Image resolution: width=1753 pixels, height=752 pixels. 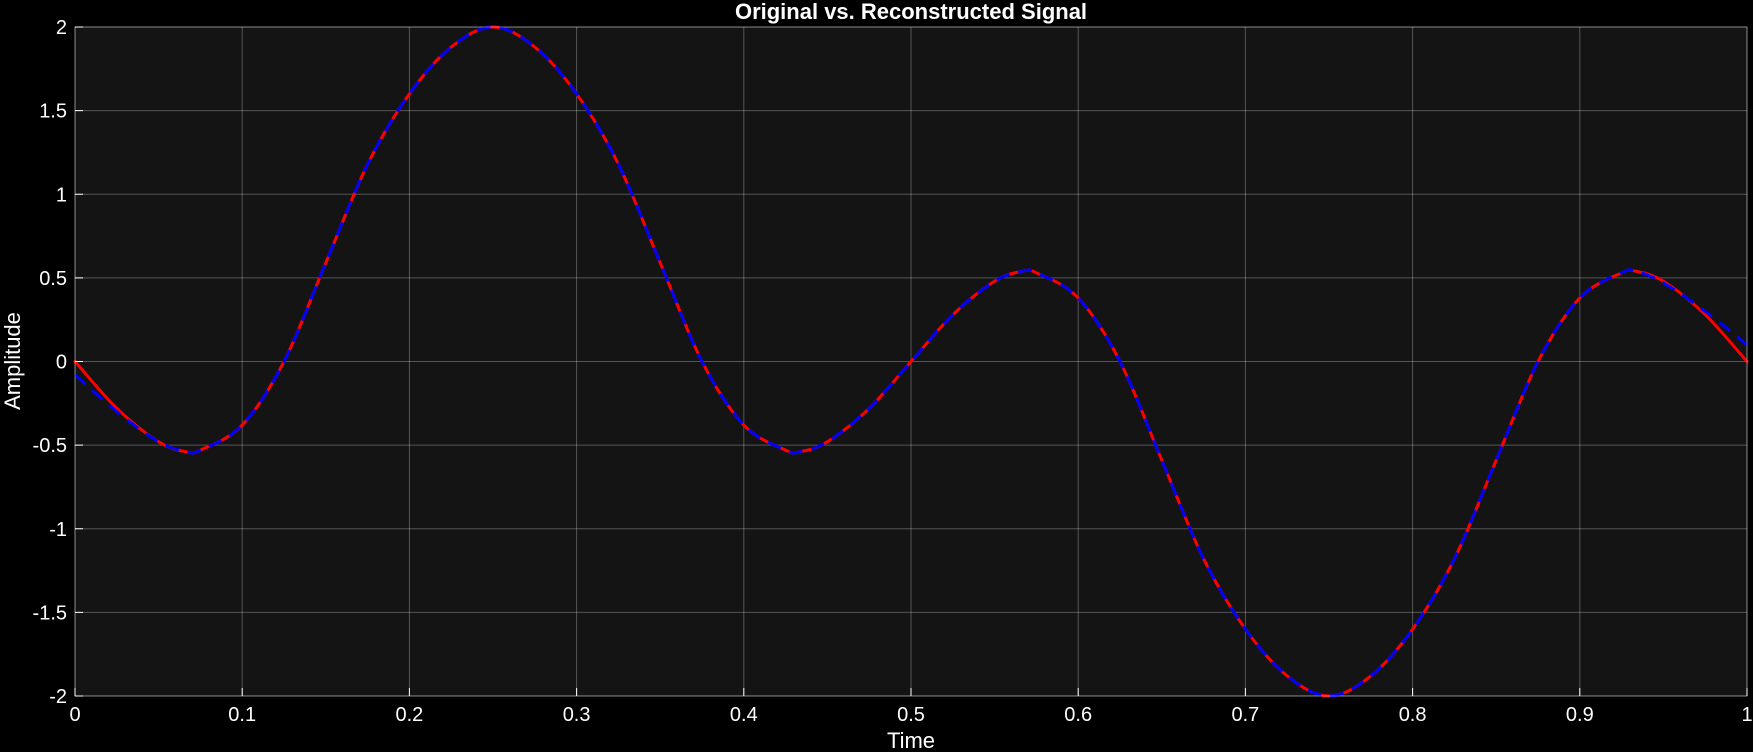 What do you see at coordinates (1580, 715) in the screenshot?
I see `x-tick-label: 0.9` at bounding box center [1580, 715].